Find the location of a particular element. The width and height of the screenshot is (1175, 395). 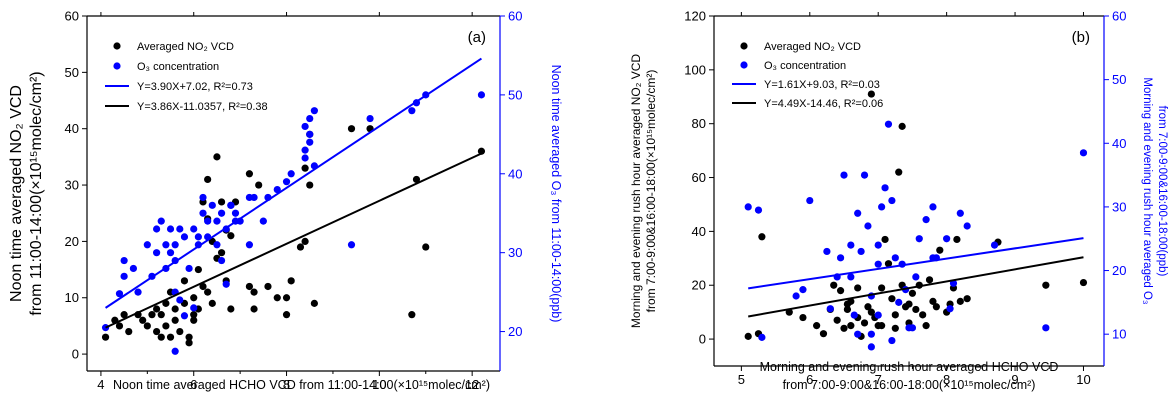

legend-marker is located at coordinates (117, 66).